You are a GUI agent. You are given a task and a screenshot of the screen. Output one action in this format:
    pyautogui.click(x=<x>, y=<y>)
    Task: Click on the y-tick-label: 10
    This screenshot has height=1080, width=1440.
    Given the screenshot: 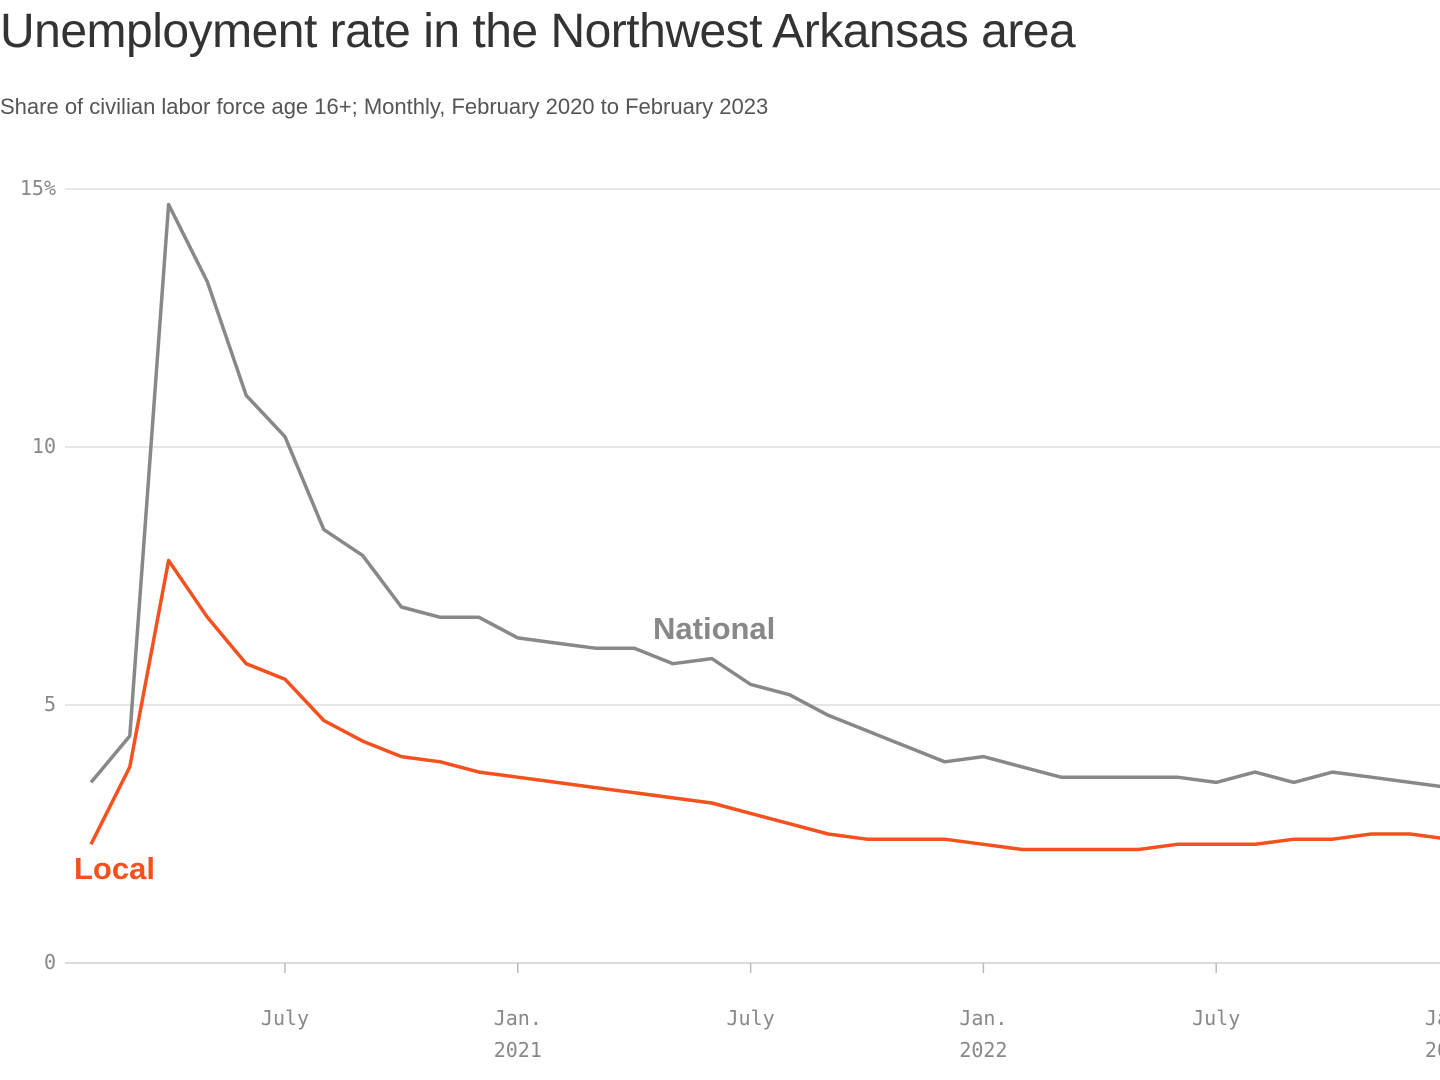 What is the action you would take?
    pyautogui.click(x=44, y=446)
    